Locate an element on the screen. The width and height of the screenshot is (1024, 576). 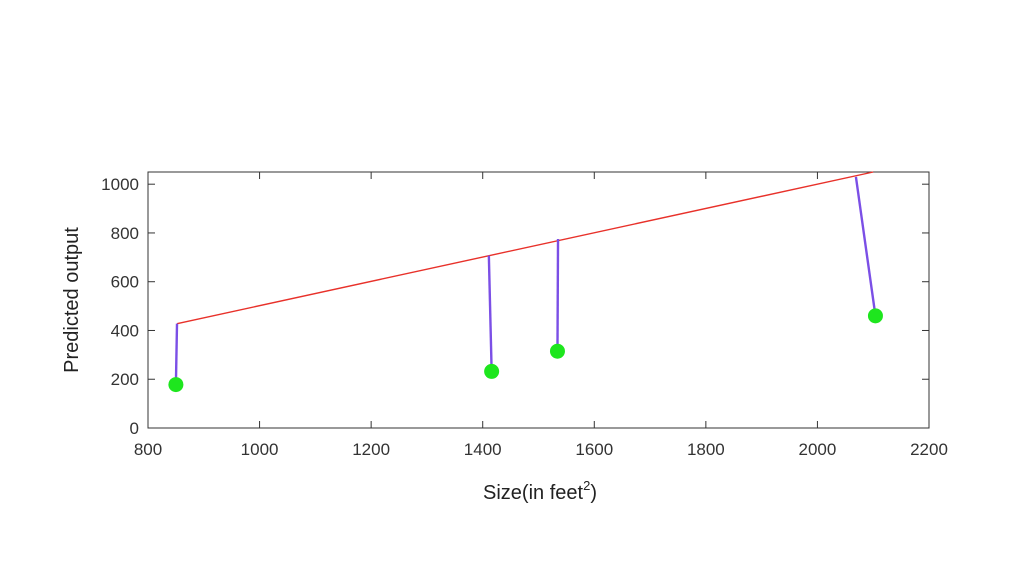
y-tick-label: 200 is located at coordinates (125, 379).